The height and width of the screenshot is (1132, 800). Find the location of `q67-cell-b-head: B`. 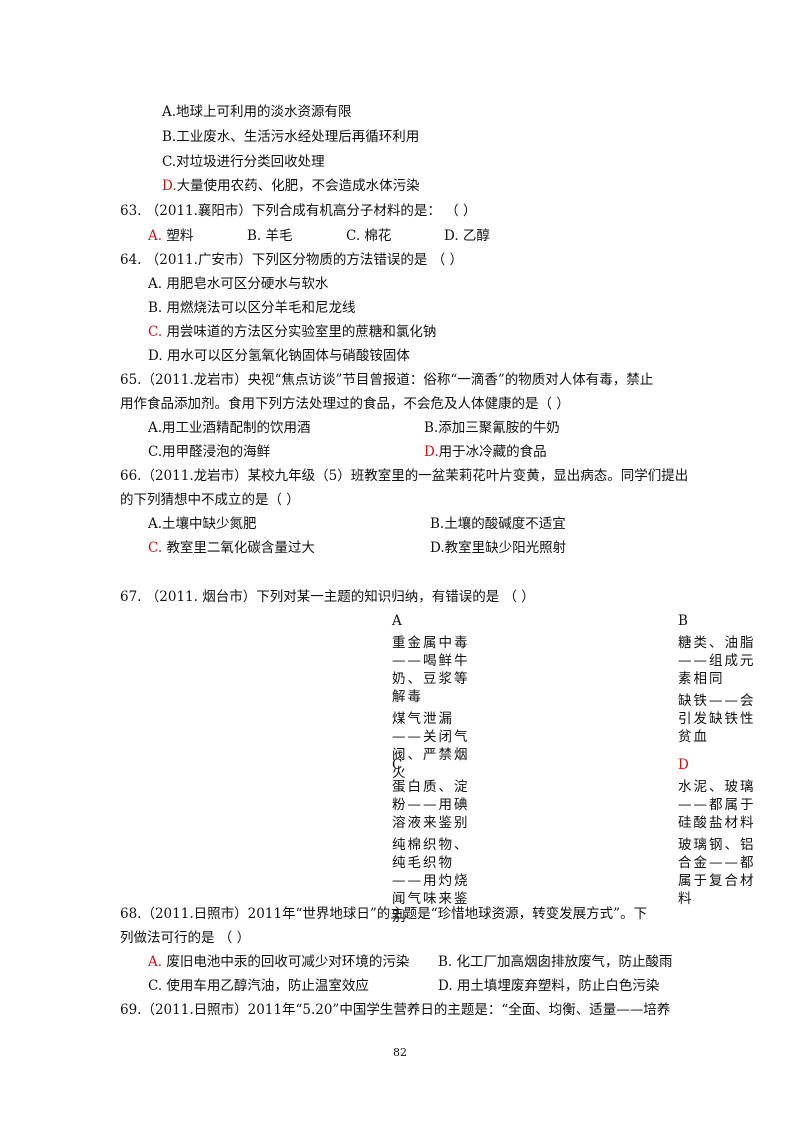

q67-cell-b-head: B is located at coordinates (684, 621).